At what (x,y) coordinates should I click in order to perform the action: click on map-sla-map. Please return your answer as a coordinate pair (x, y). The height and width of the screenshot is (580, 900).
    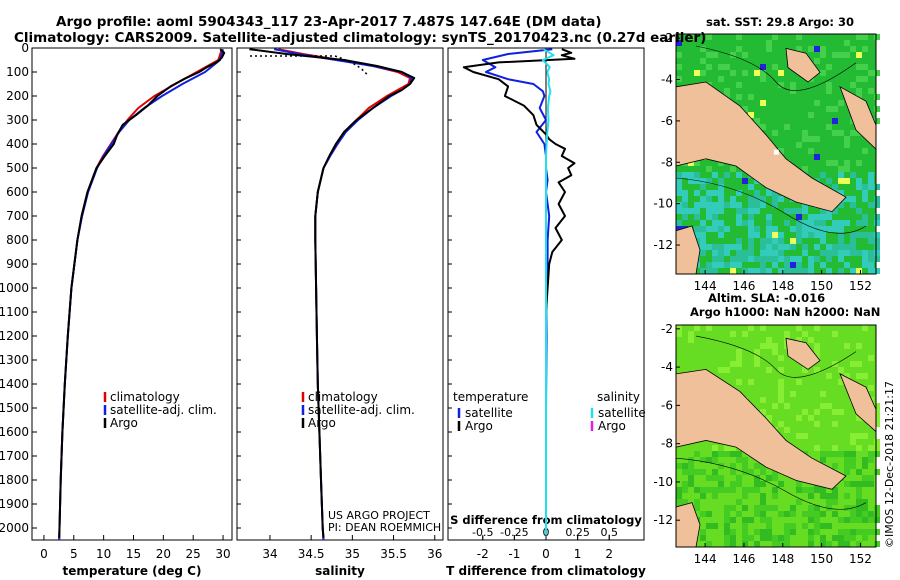
    Looking at the image, I should click on (777, 436).